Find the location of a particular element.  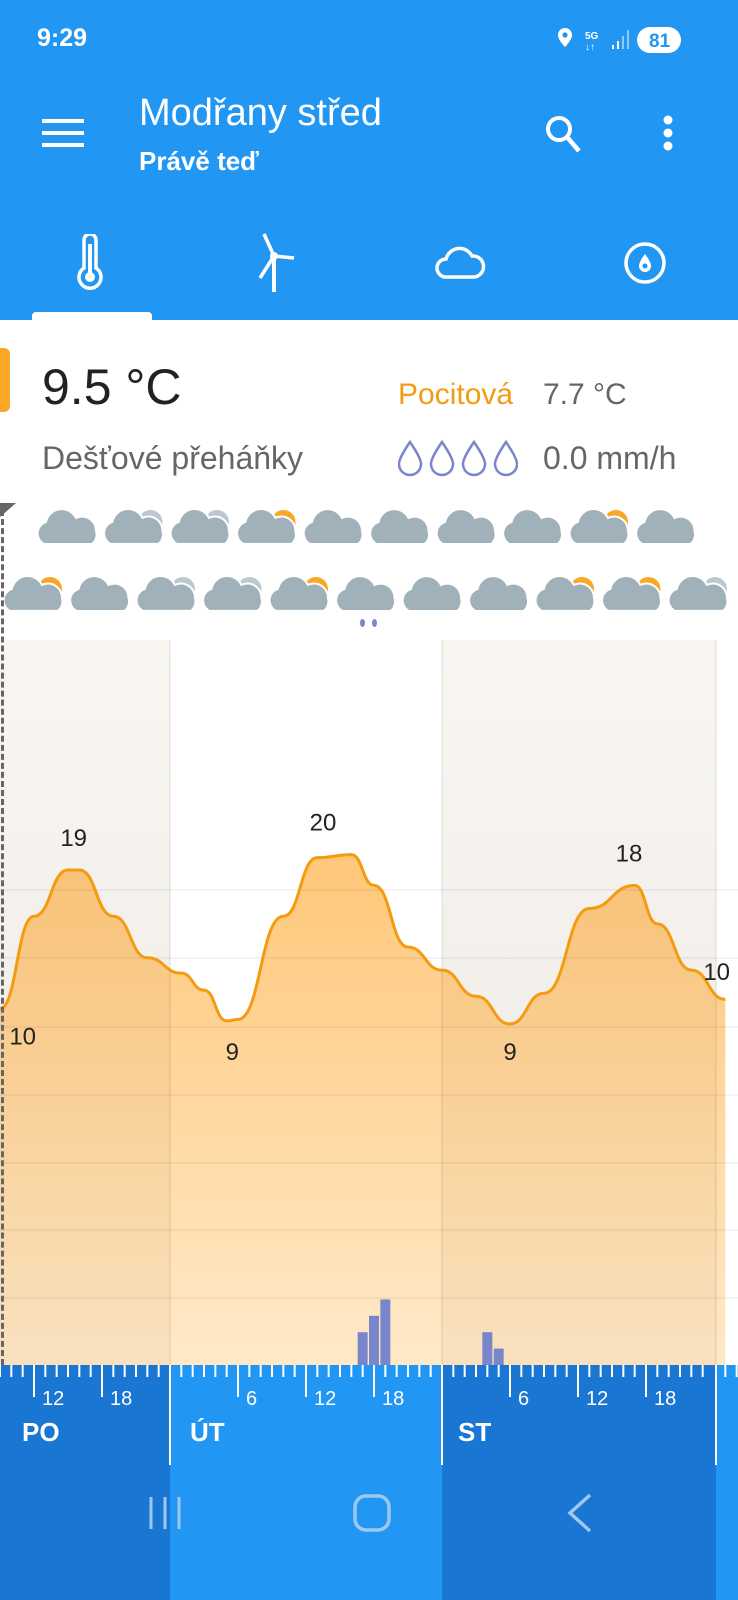

temperature-label: 19 is located at coordinates (73, 838).